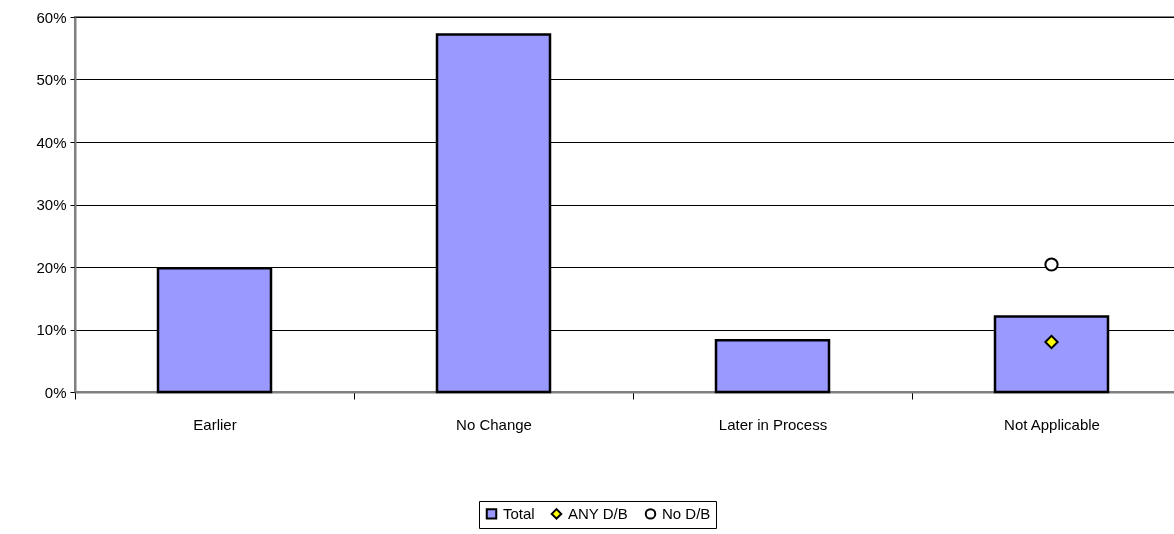 This screenshot has width=1174, height=534. What do you see at coordinates (51, 17) in the screenshot?
I see `y-tick-label: 60%` at bounding box center [51, 17].